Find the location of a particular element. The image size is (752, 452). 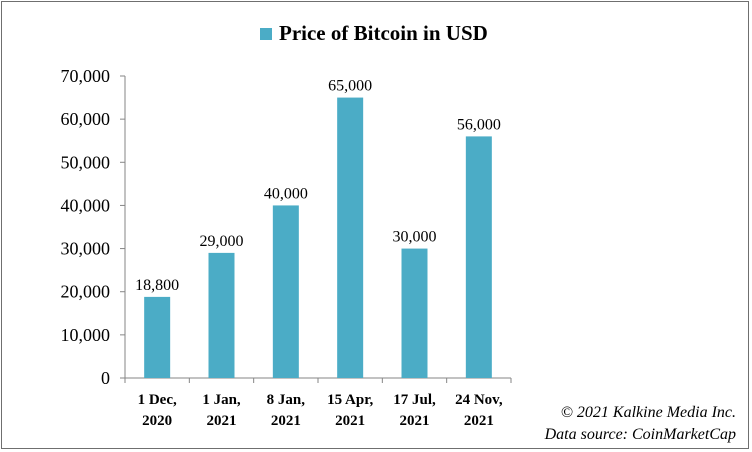

x-category-label: 15 Apr, is located at coordinates (350, 400).